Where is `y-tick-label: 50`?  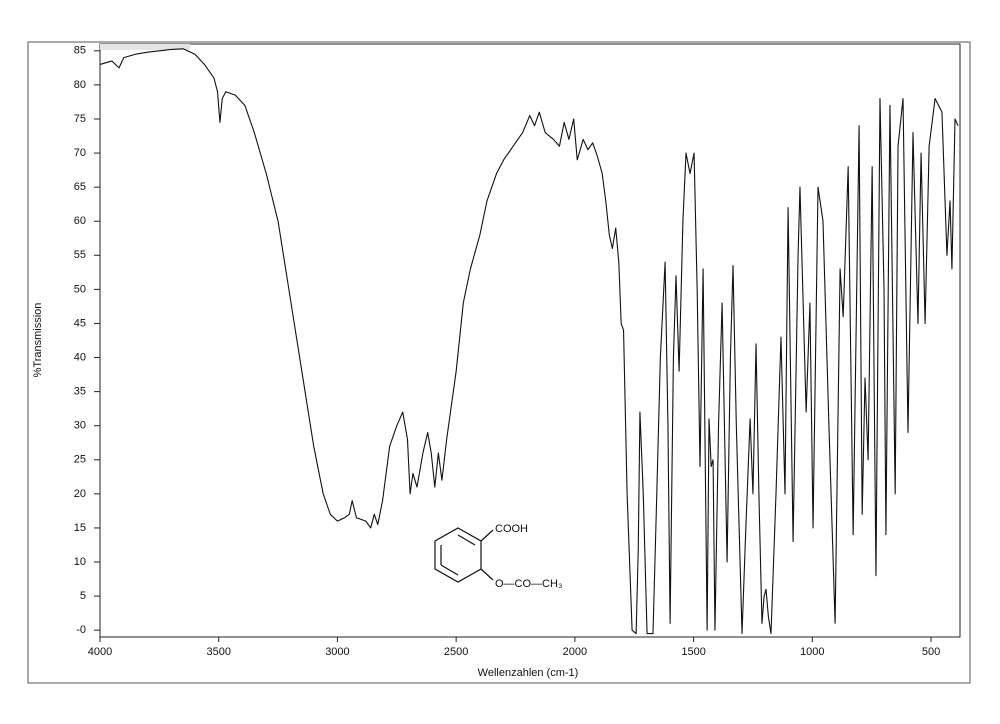
y-tick-label: 50 is located at coordinates (80, 289).